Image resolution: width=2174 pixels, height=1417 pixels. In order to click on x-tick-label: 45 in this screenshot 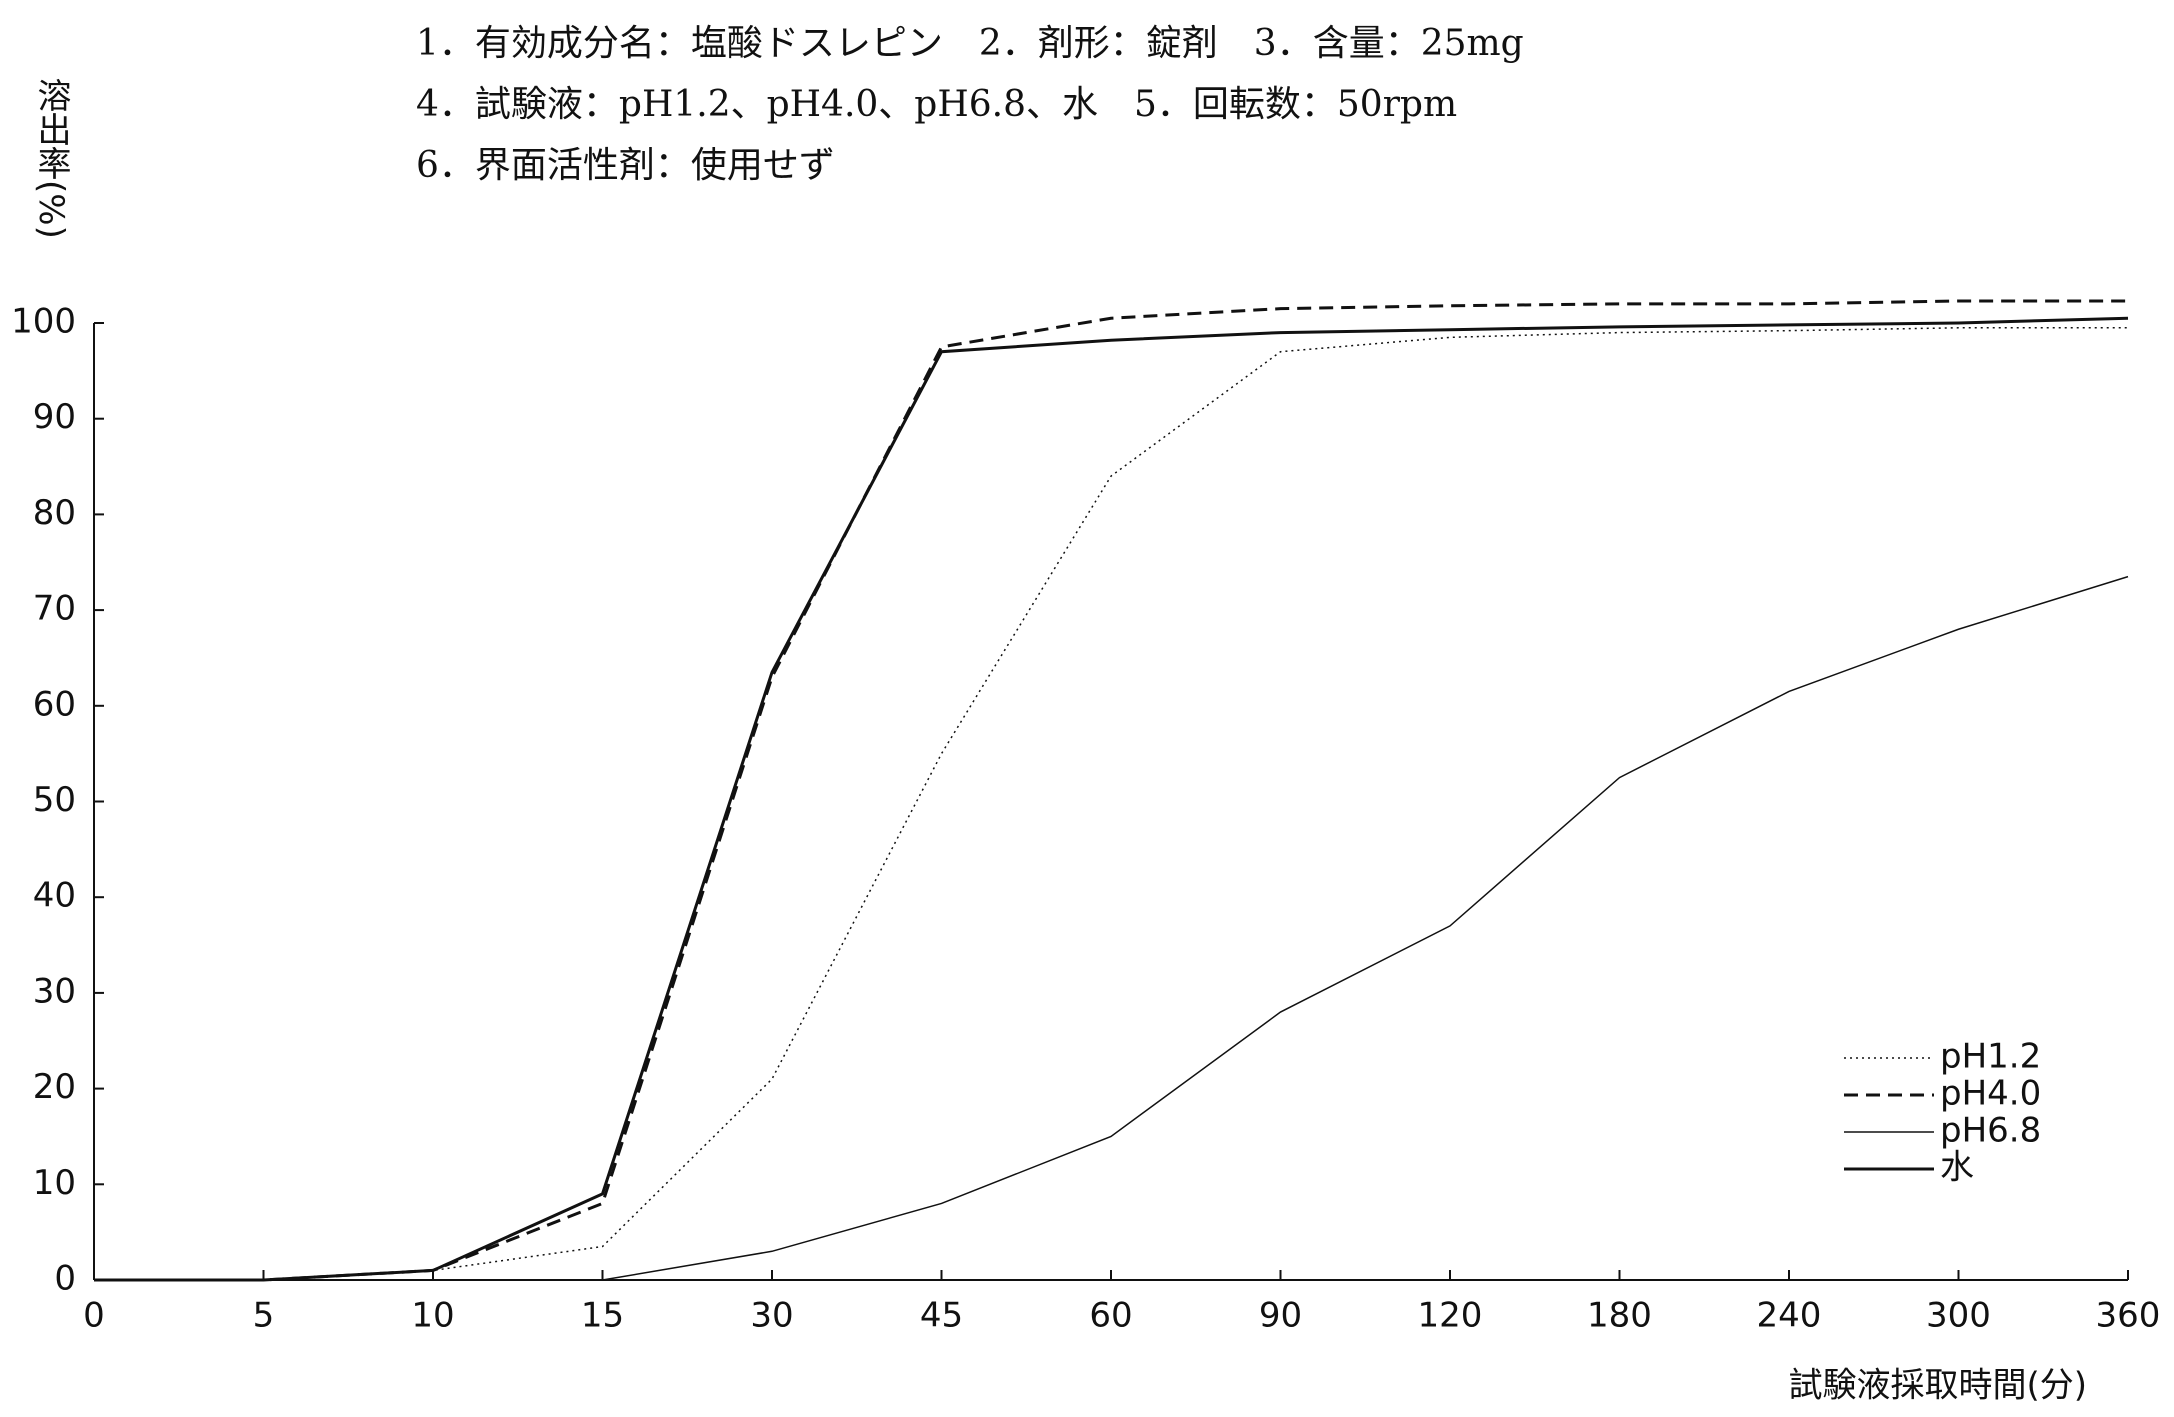, I will do `click(941, 1316)`.